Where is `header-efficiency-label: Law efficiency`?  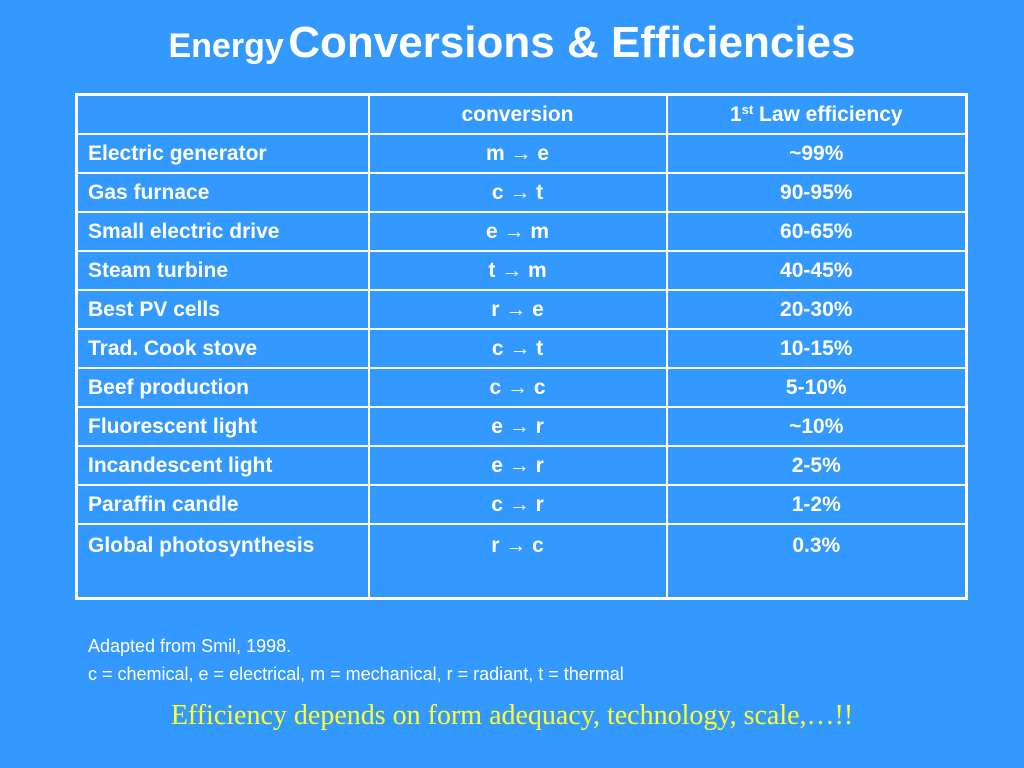
header-efficiency-label: Law efficiency is located at coordinates (828, 114).